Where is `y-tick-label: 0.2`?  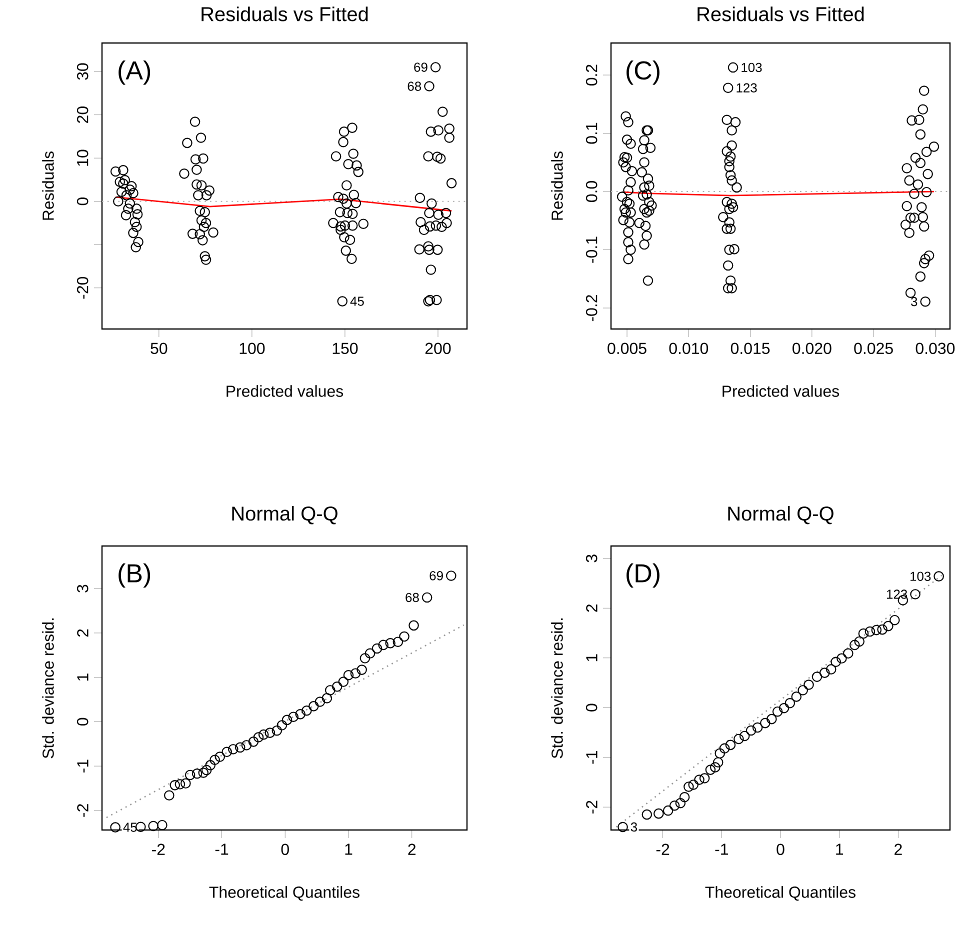 y-tick-label: 0.2 is located at coordinates (592, 75).